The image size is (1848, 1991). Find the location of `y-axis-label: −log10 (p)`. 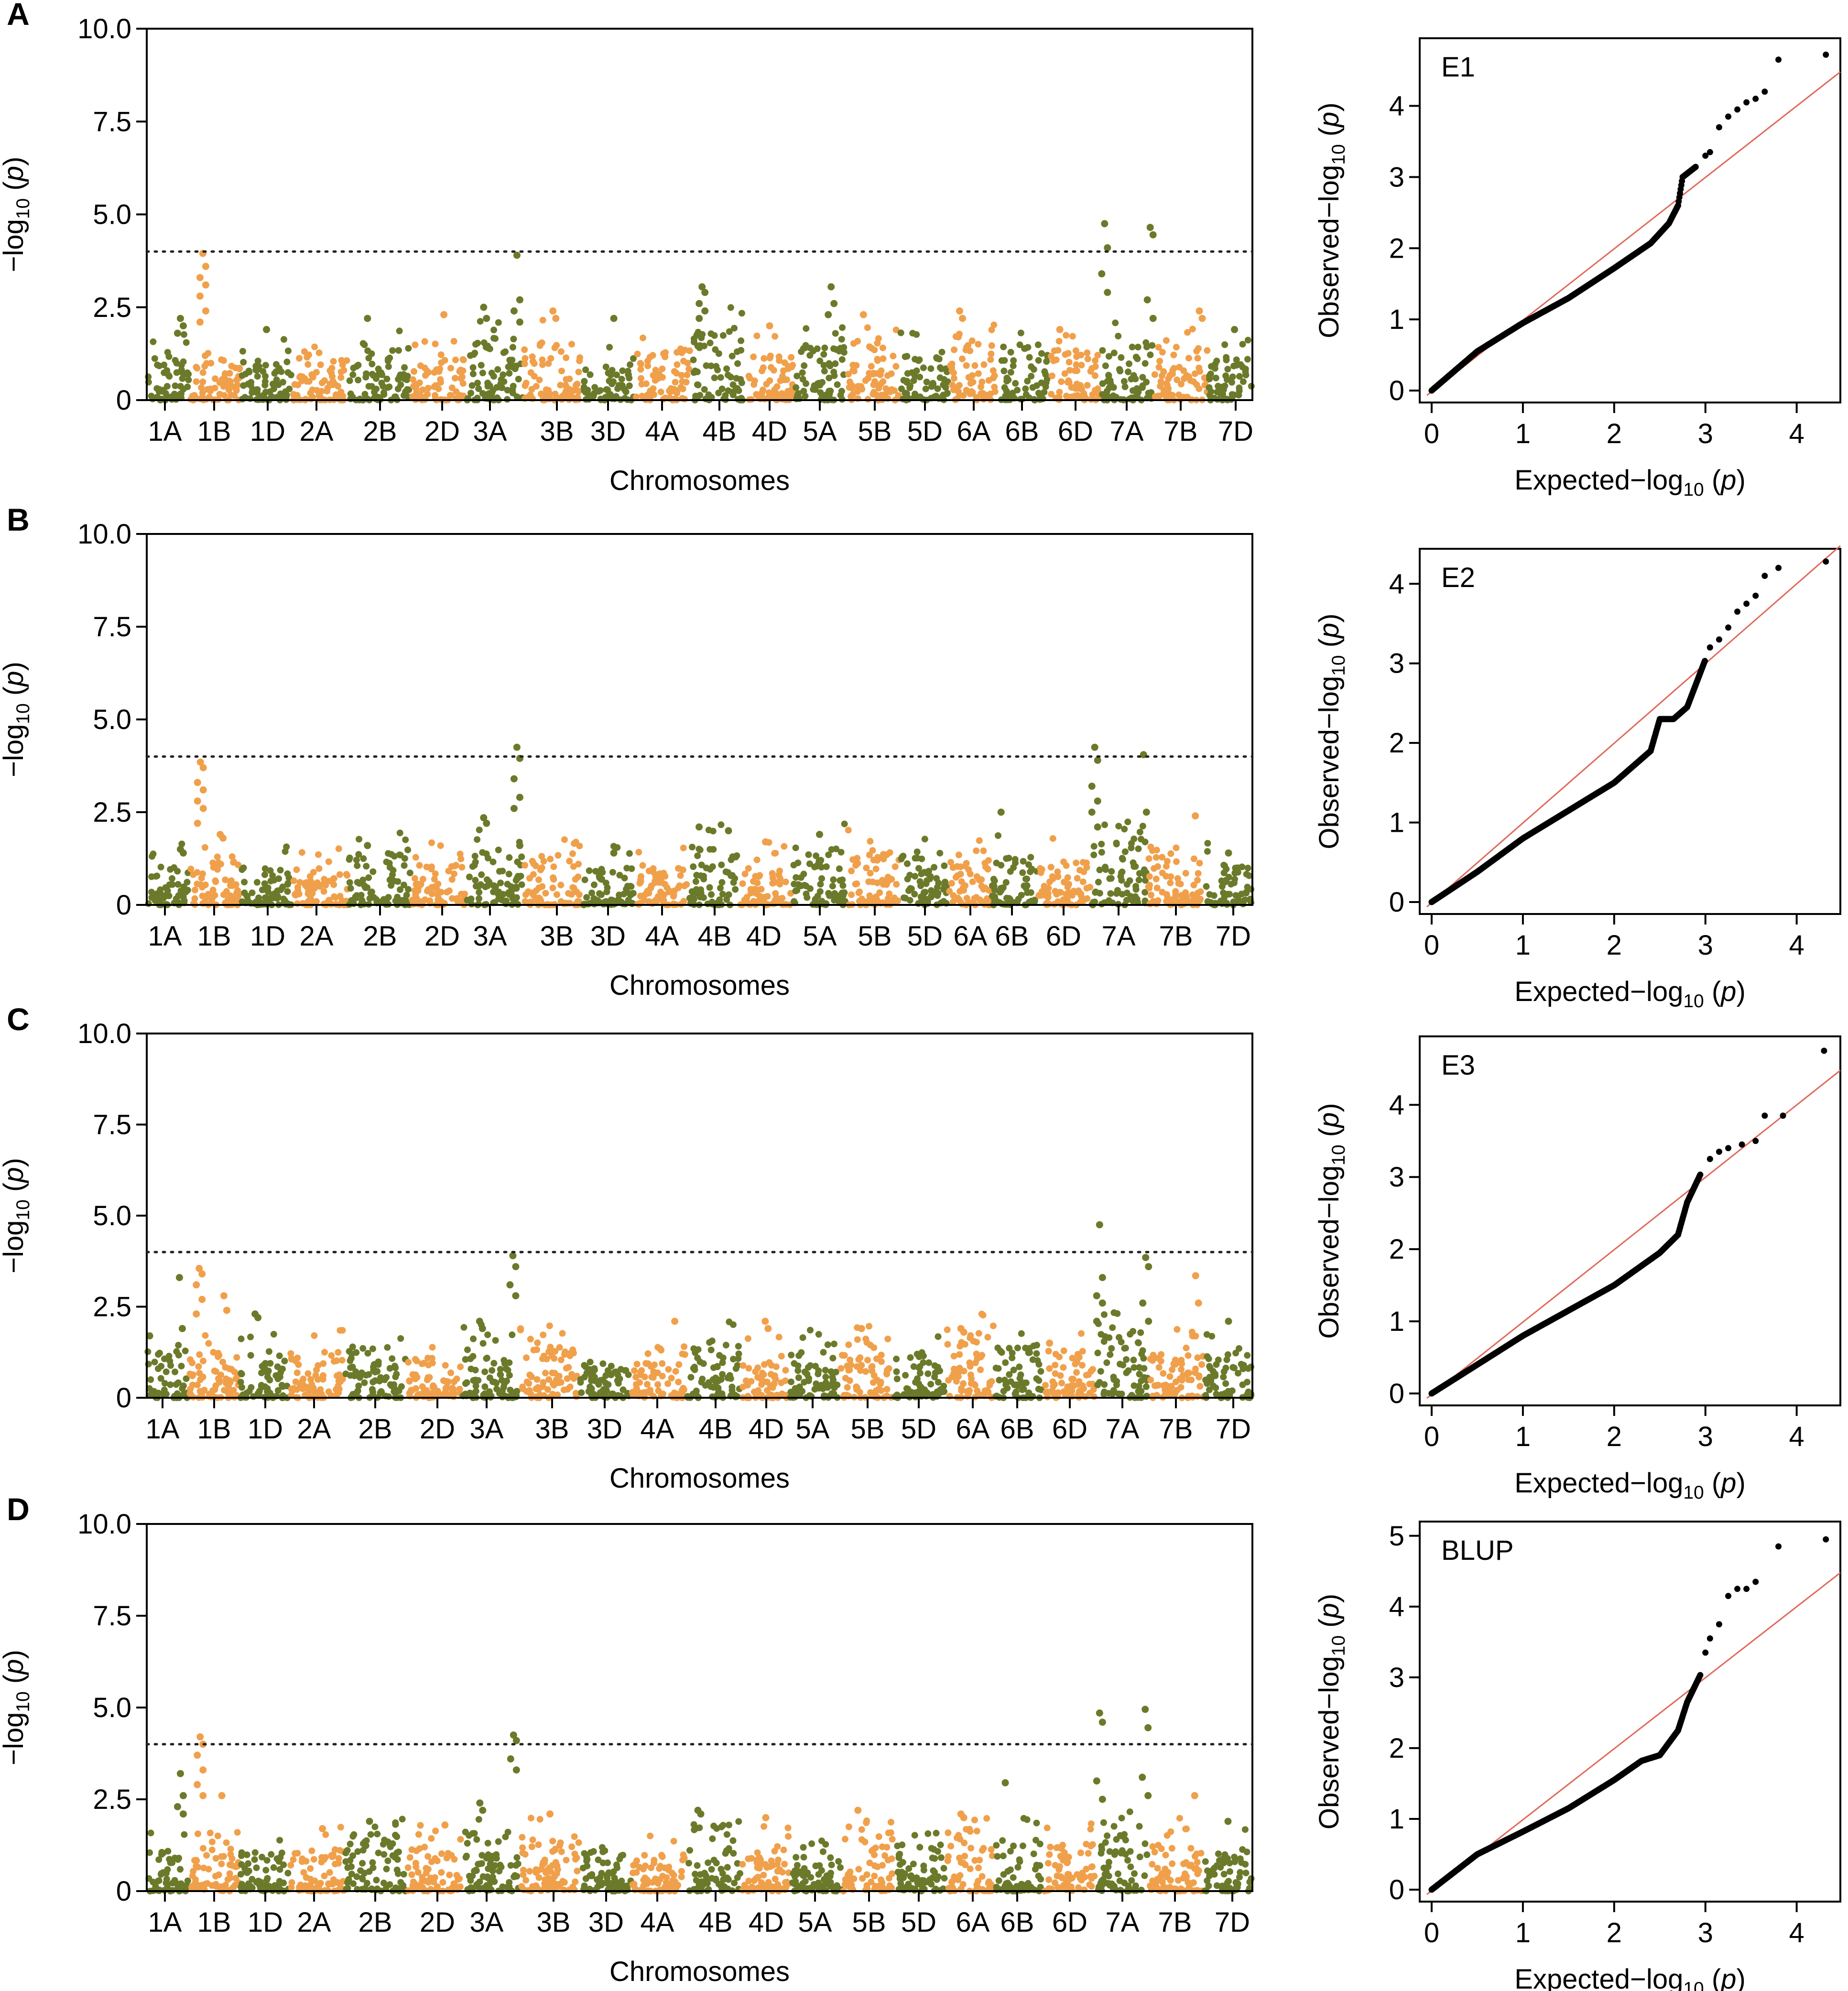

y-axis-label: −log10 (p) is located at coordinates (16, 1215).